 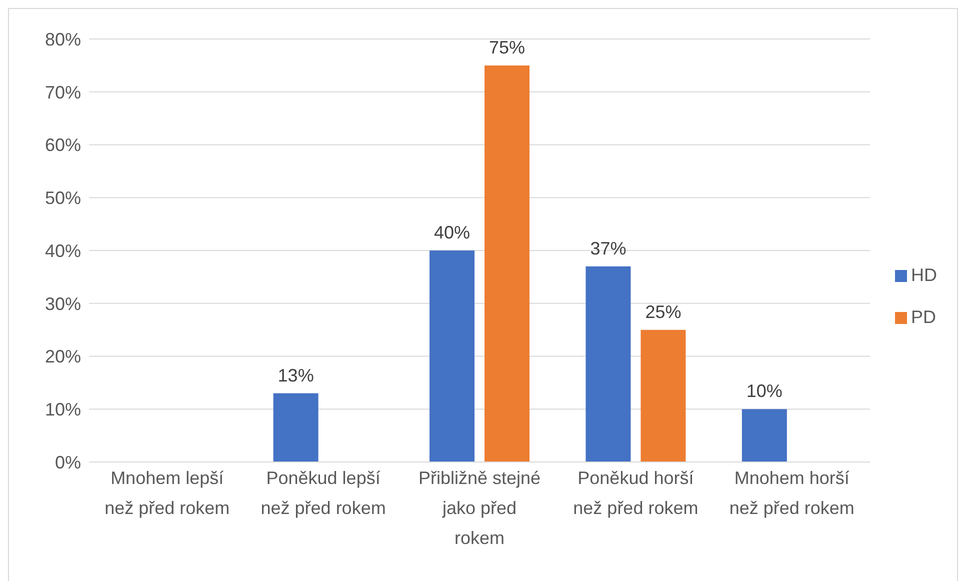 What do you see at coordinates (791, 493) in the screenshot?
I see `x-tick-label: Mnohem horší než před rokem` at bounding box center [791, 493].